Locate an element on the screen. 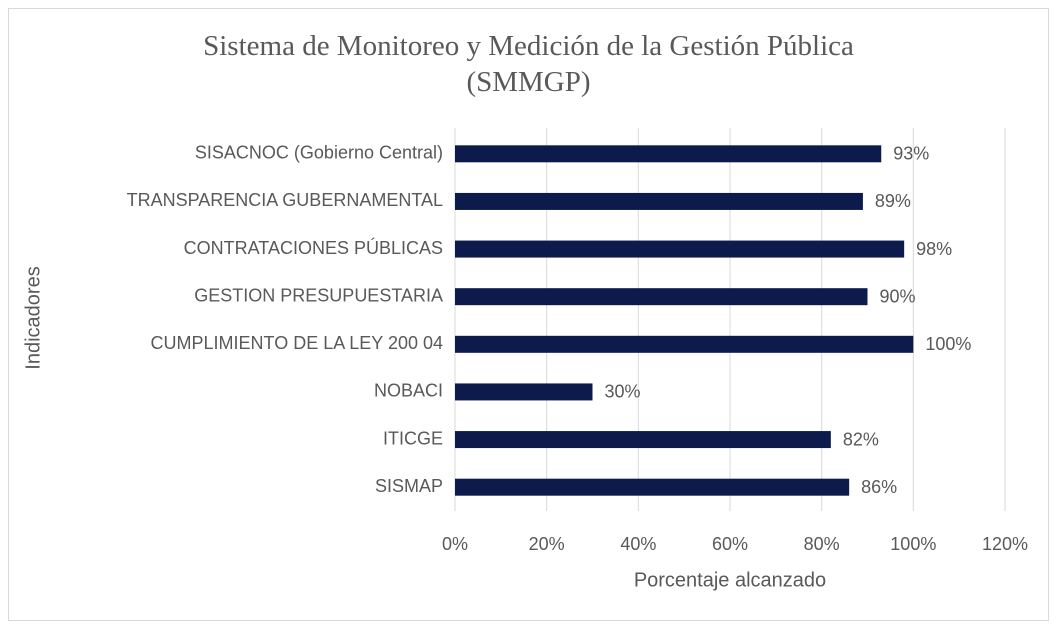  y-tick-label: GESTION PRESUPUESTARIA is located at coordinates (318, 295).